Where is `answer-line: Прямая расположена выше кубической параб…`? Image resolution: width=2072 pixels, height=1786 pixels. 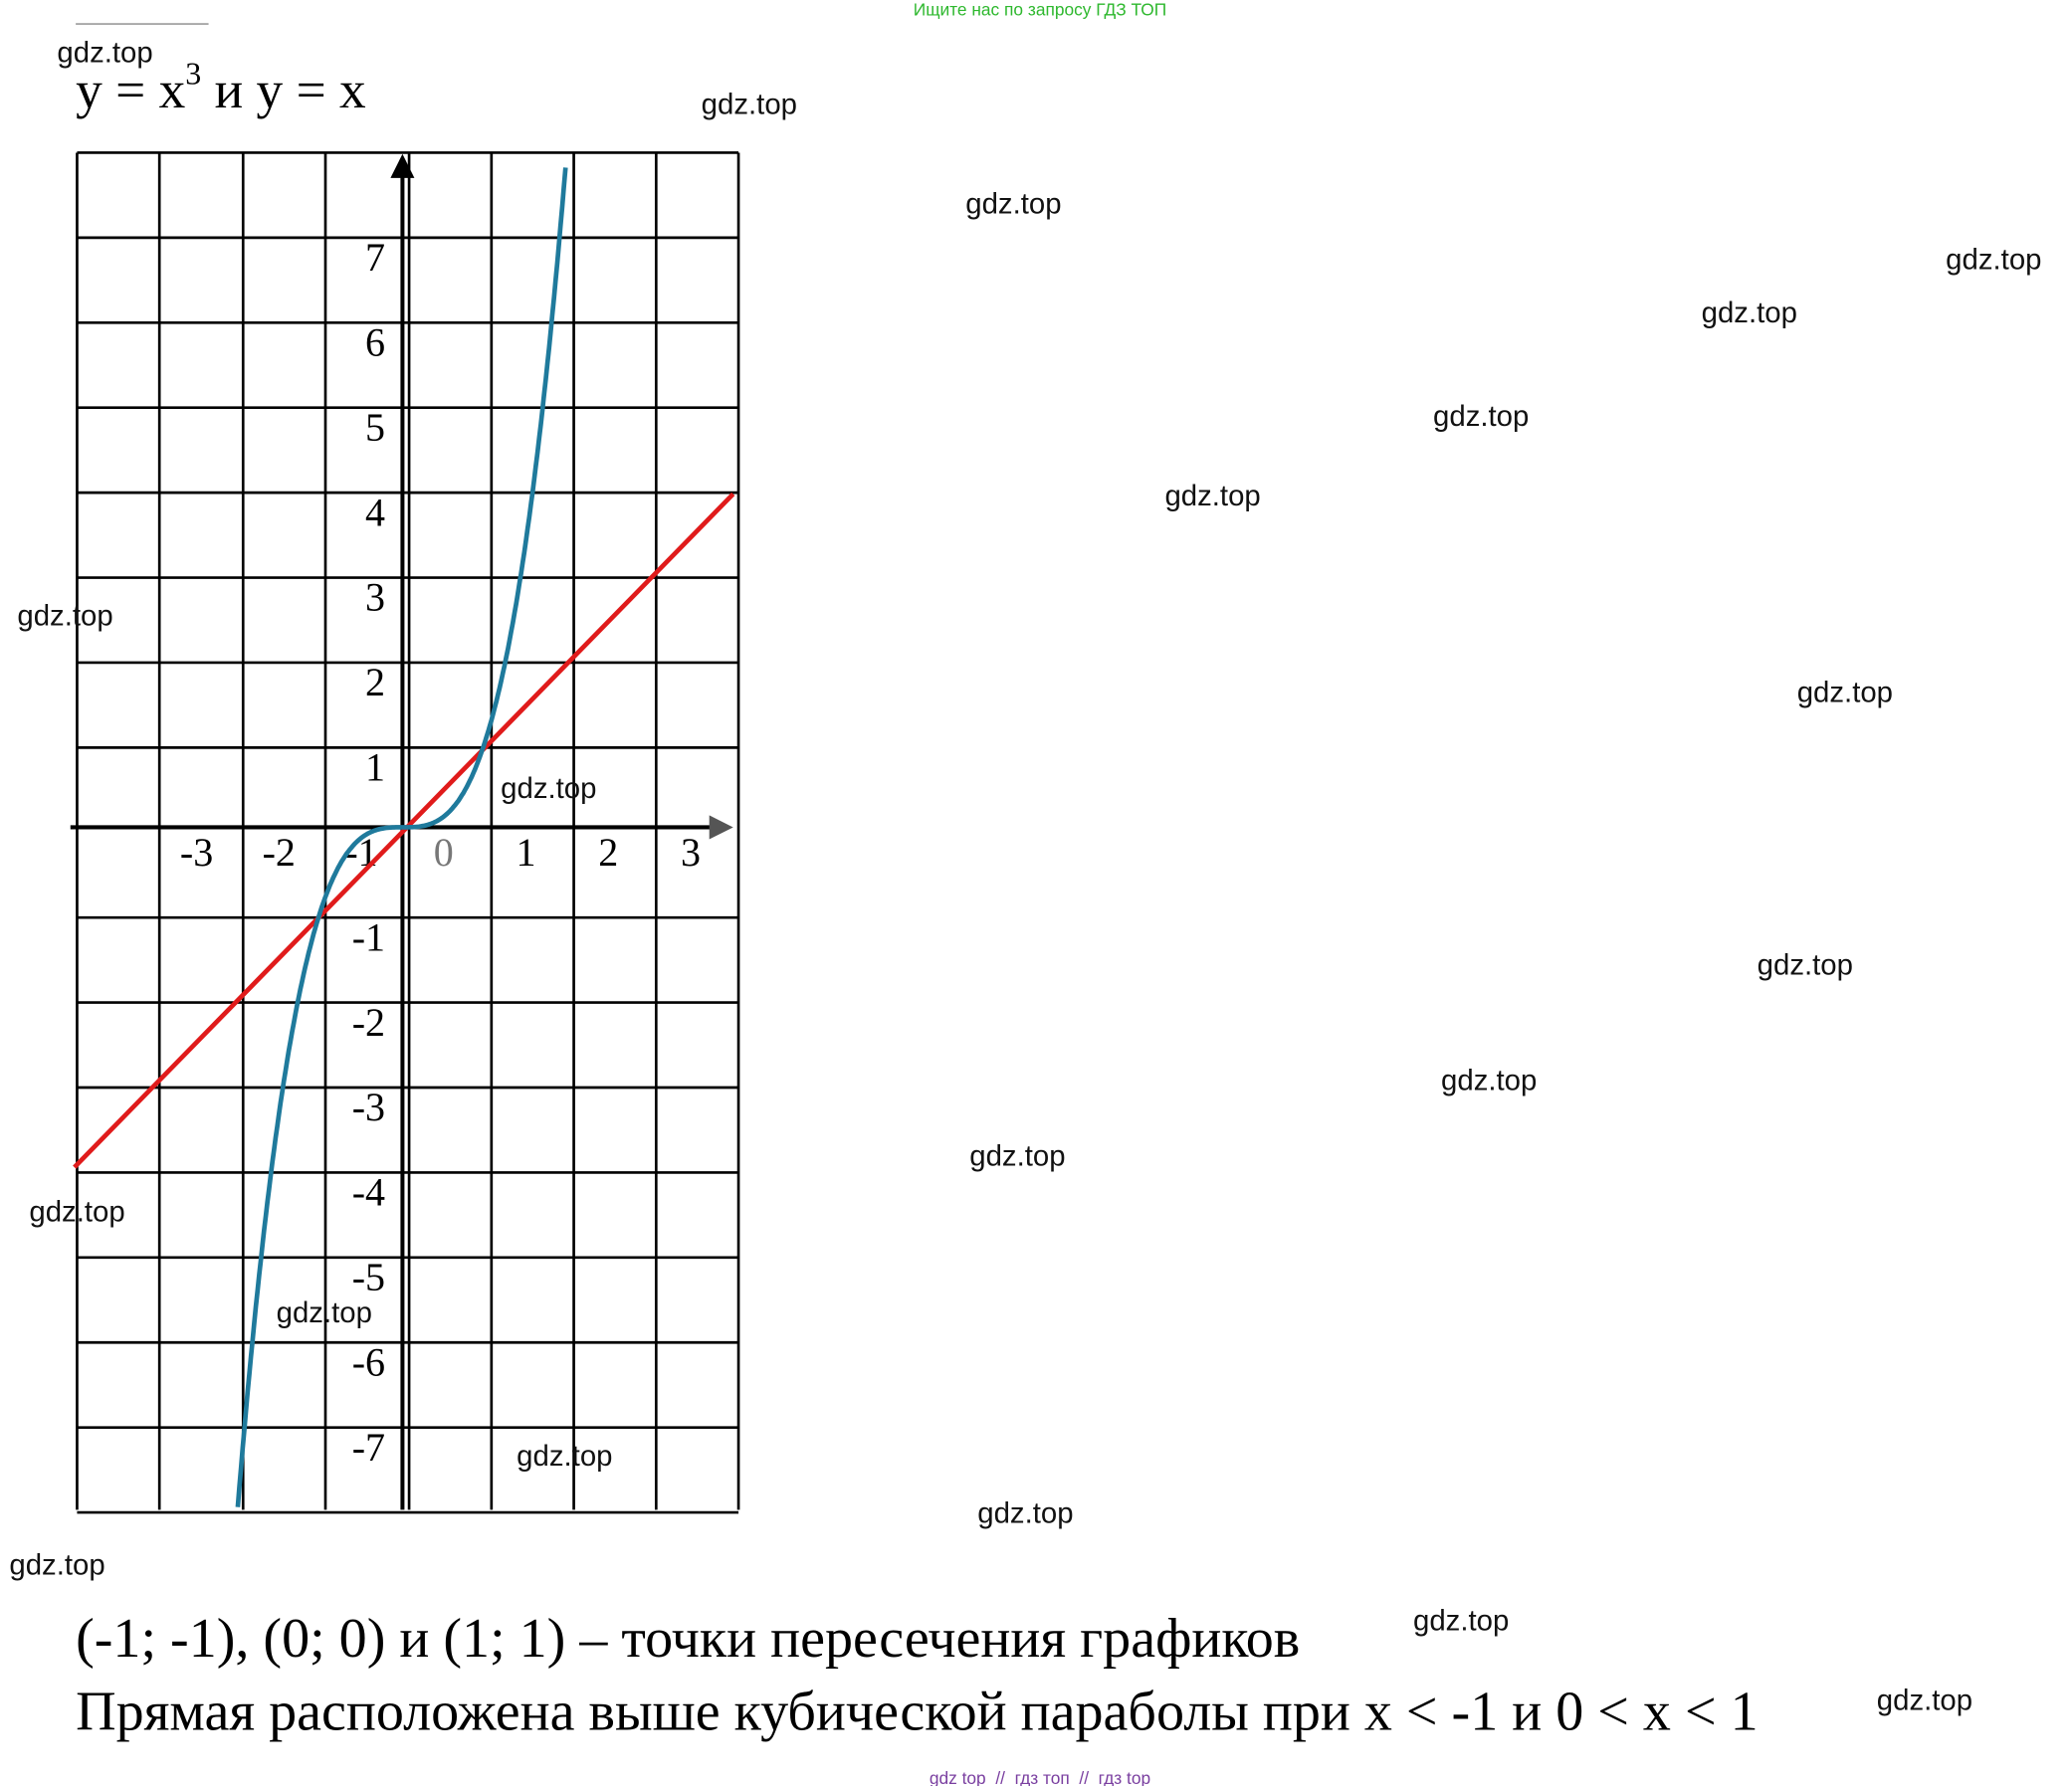
answer-line: Прямая расположена выше кубической параб… is located at coordinates (917, 1711).